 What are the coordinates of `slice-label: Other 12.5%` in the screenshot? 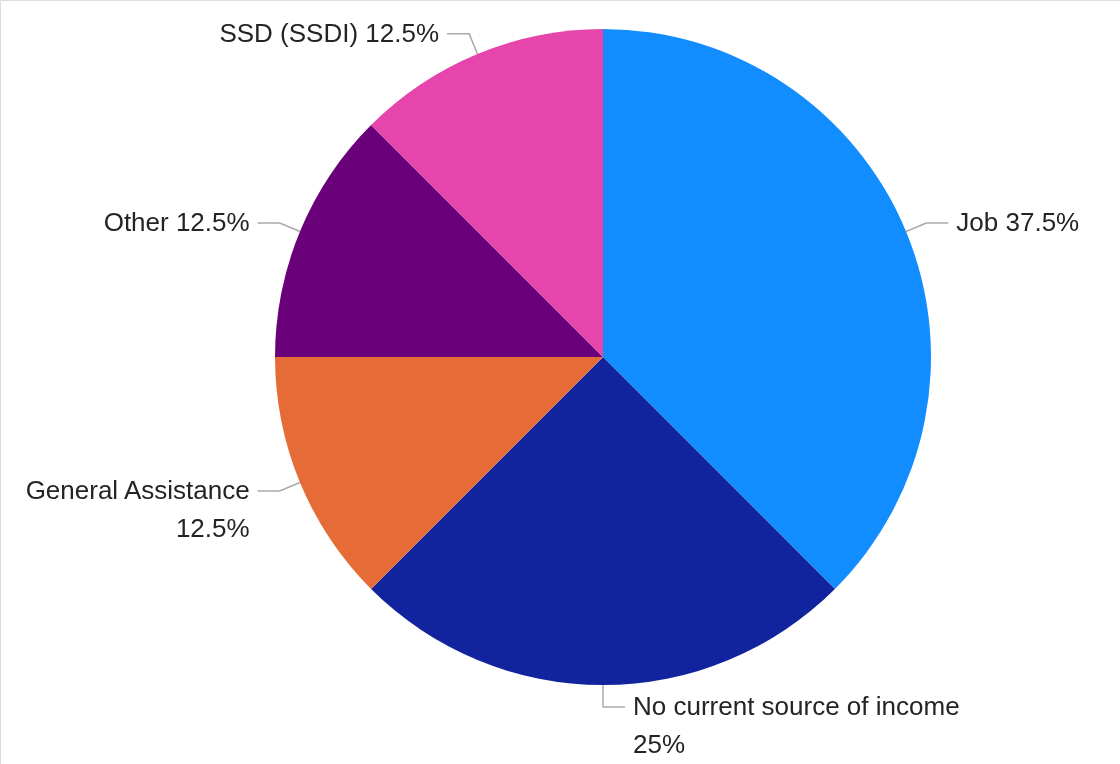 It's located at (176, 222).